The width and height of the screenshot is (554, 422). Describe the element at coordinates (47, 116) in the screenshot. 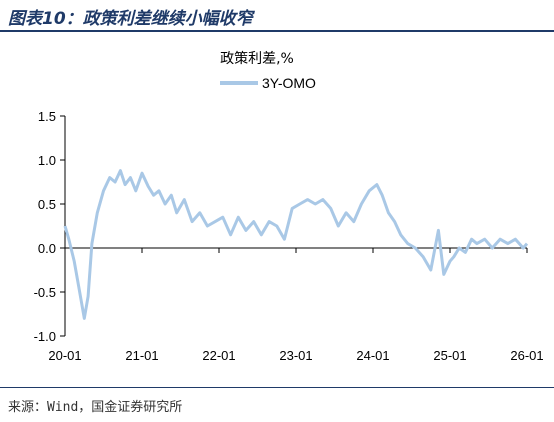

I see `y-tick-label: 1.5` at that location.